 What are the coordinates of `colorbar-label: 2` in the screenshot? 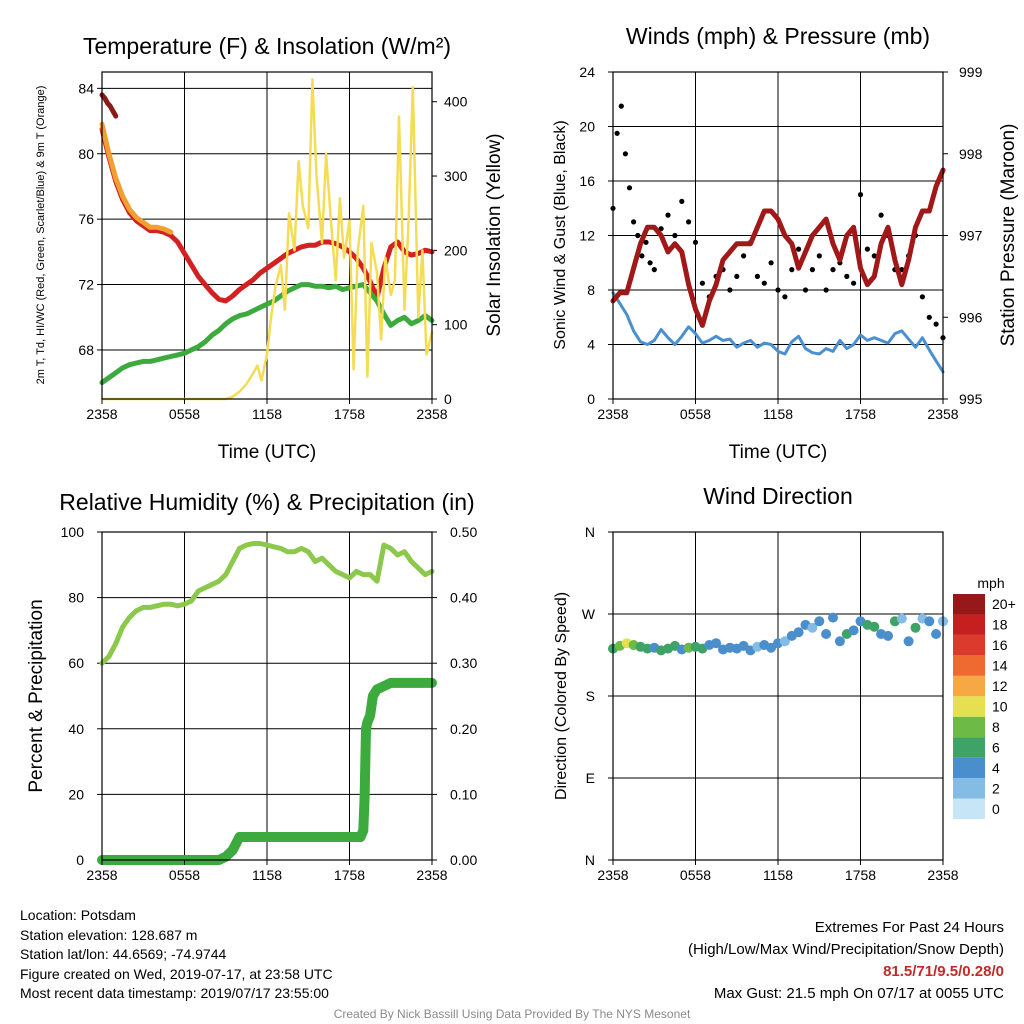 It's located at (996, 788).